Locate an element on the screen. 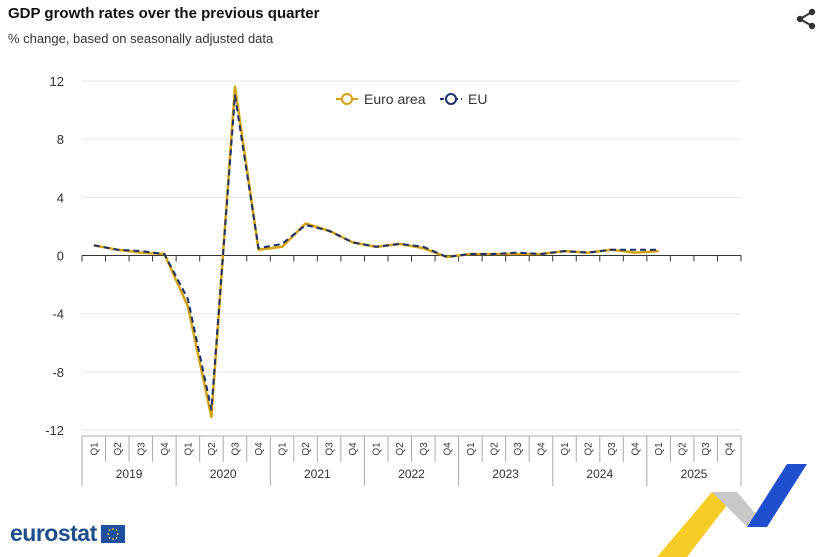  y-tick-label: 0 is located at coordinates (60, 256).